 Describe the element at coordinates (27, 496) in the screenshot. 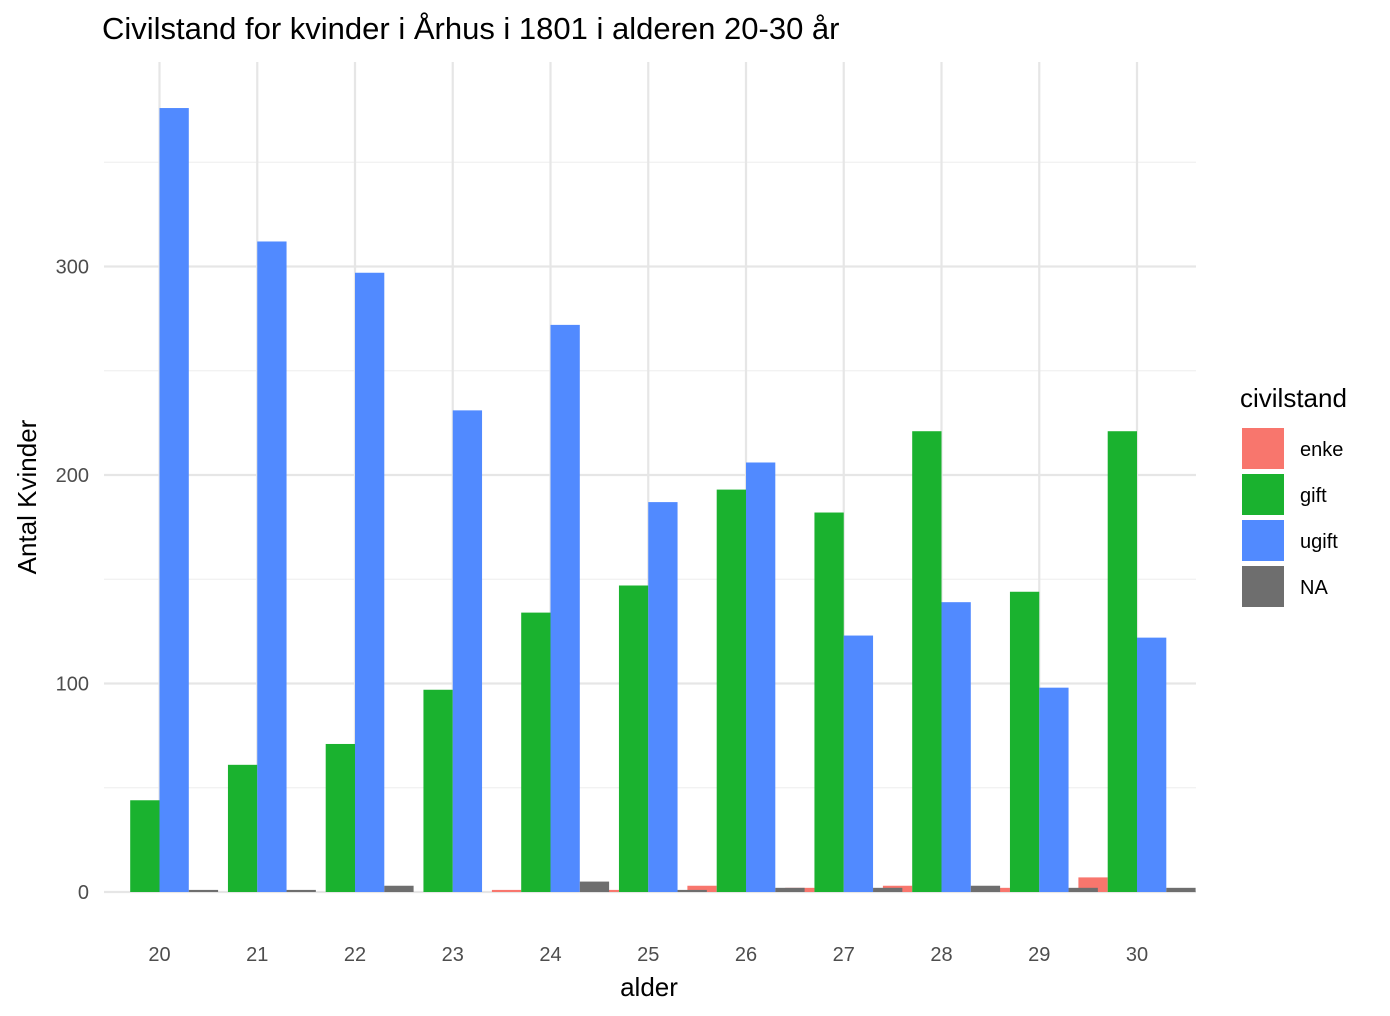

I see `y-axis-title: Antal Kvinder` at that location.